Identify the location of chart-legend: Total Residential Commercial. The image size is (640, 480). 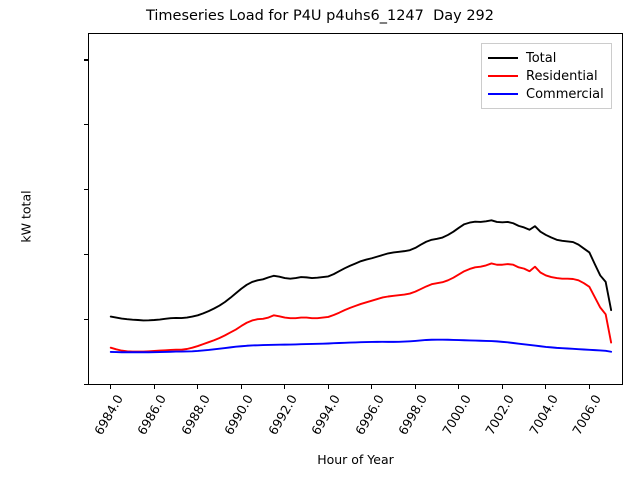
(546, 76).